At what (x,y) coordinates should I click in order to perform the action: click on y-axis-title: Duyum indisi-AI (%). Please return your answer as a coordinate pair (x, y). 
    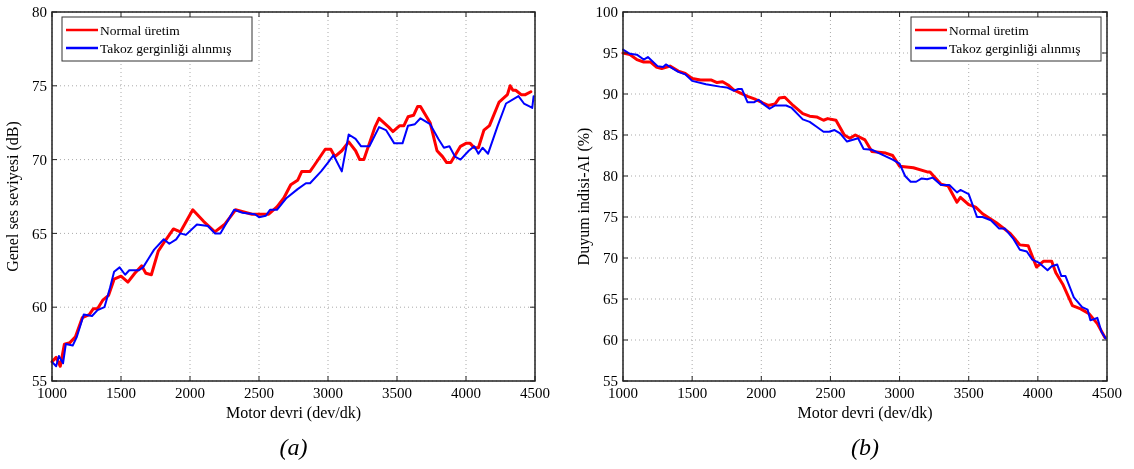
    Looking at the image, I should click on (584, 196).